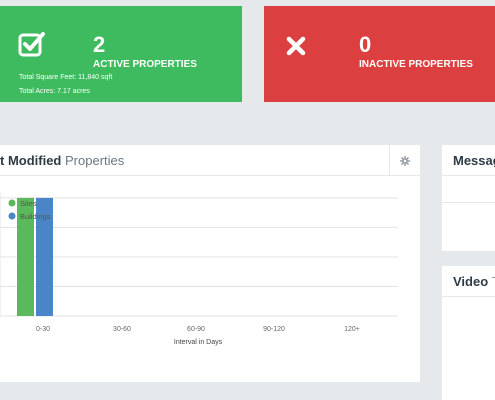  What do you see at coordinates (43, 329) in the screenshot?
I see `x-tick-label: 0-30` at bounding box center [43, 329].